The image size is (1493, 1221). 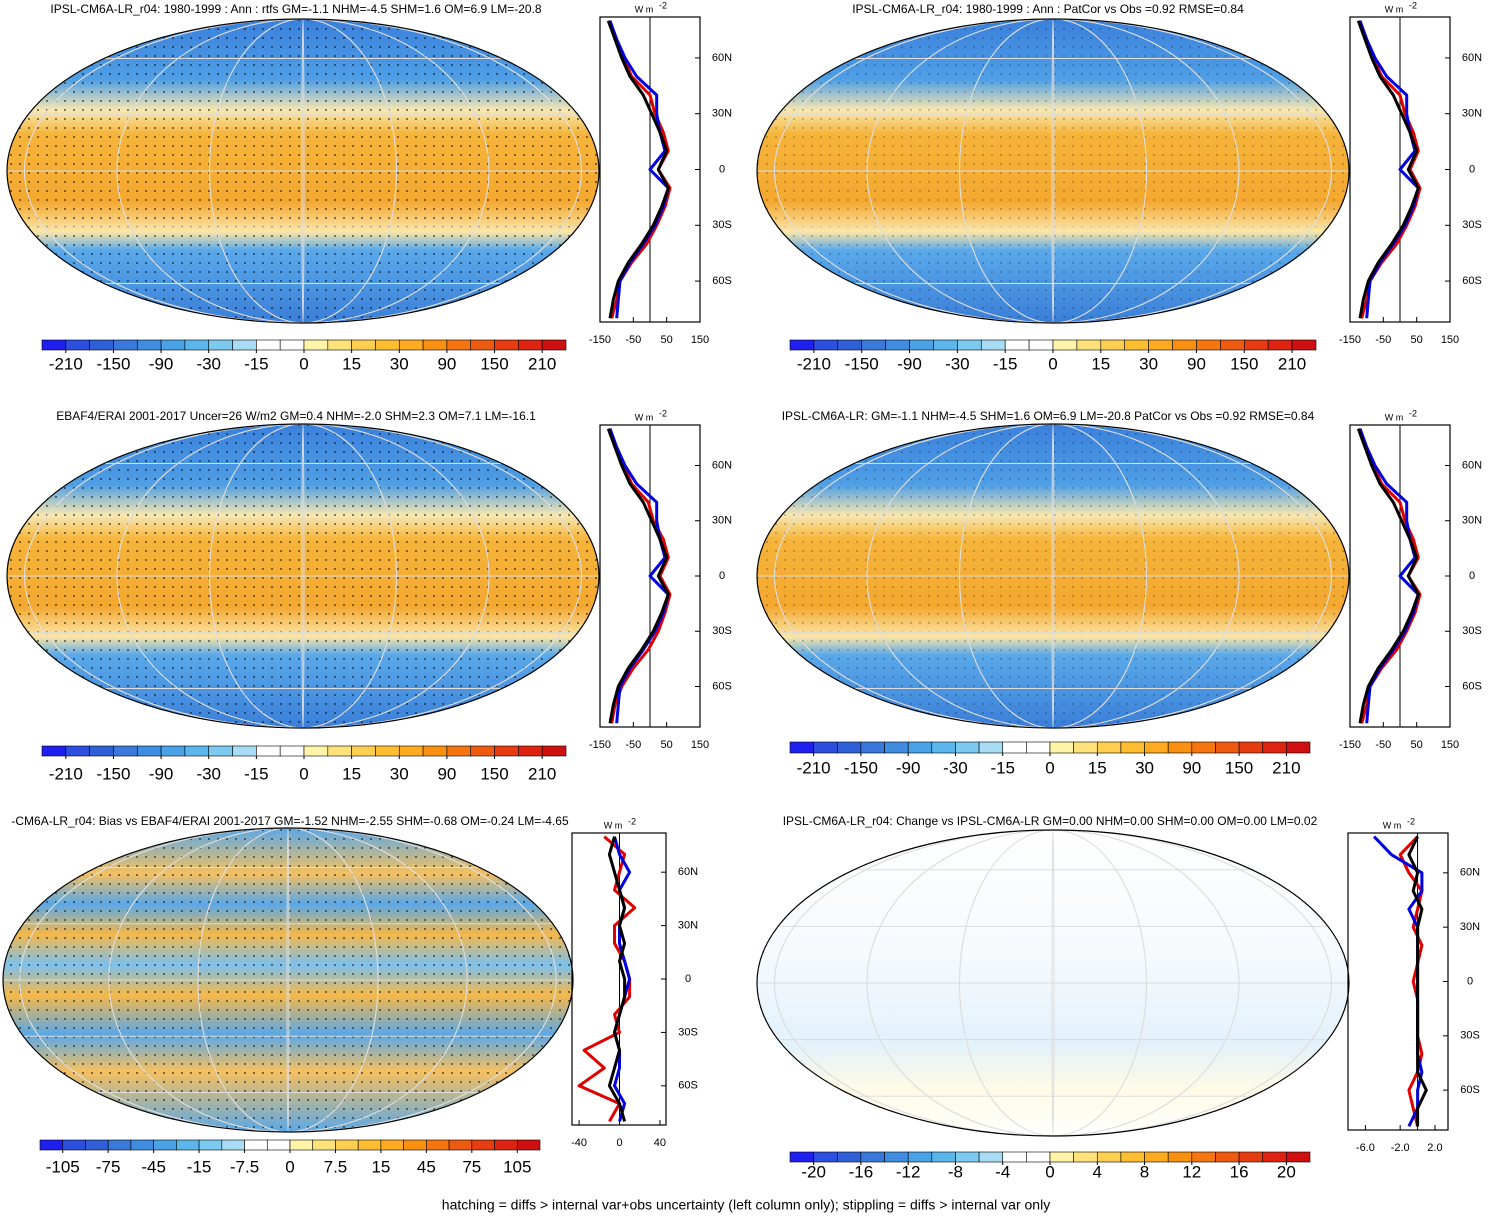 I want to click on y-tick-label: 30N, so click(x=688, y=925).